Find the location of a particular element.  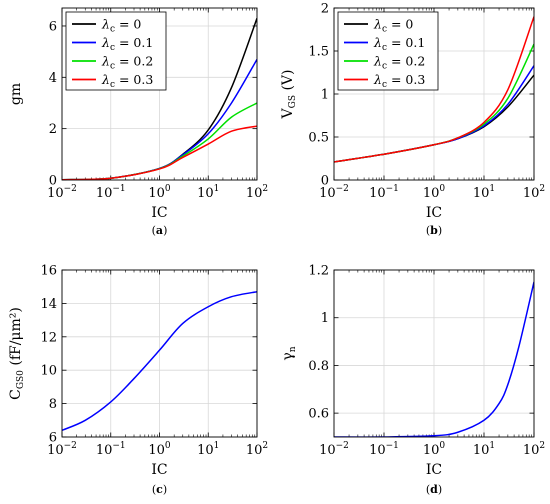

y-axis-label: CGS0 (fF/μm²) is located at coordinates (17, 353).